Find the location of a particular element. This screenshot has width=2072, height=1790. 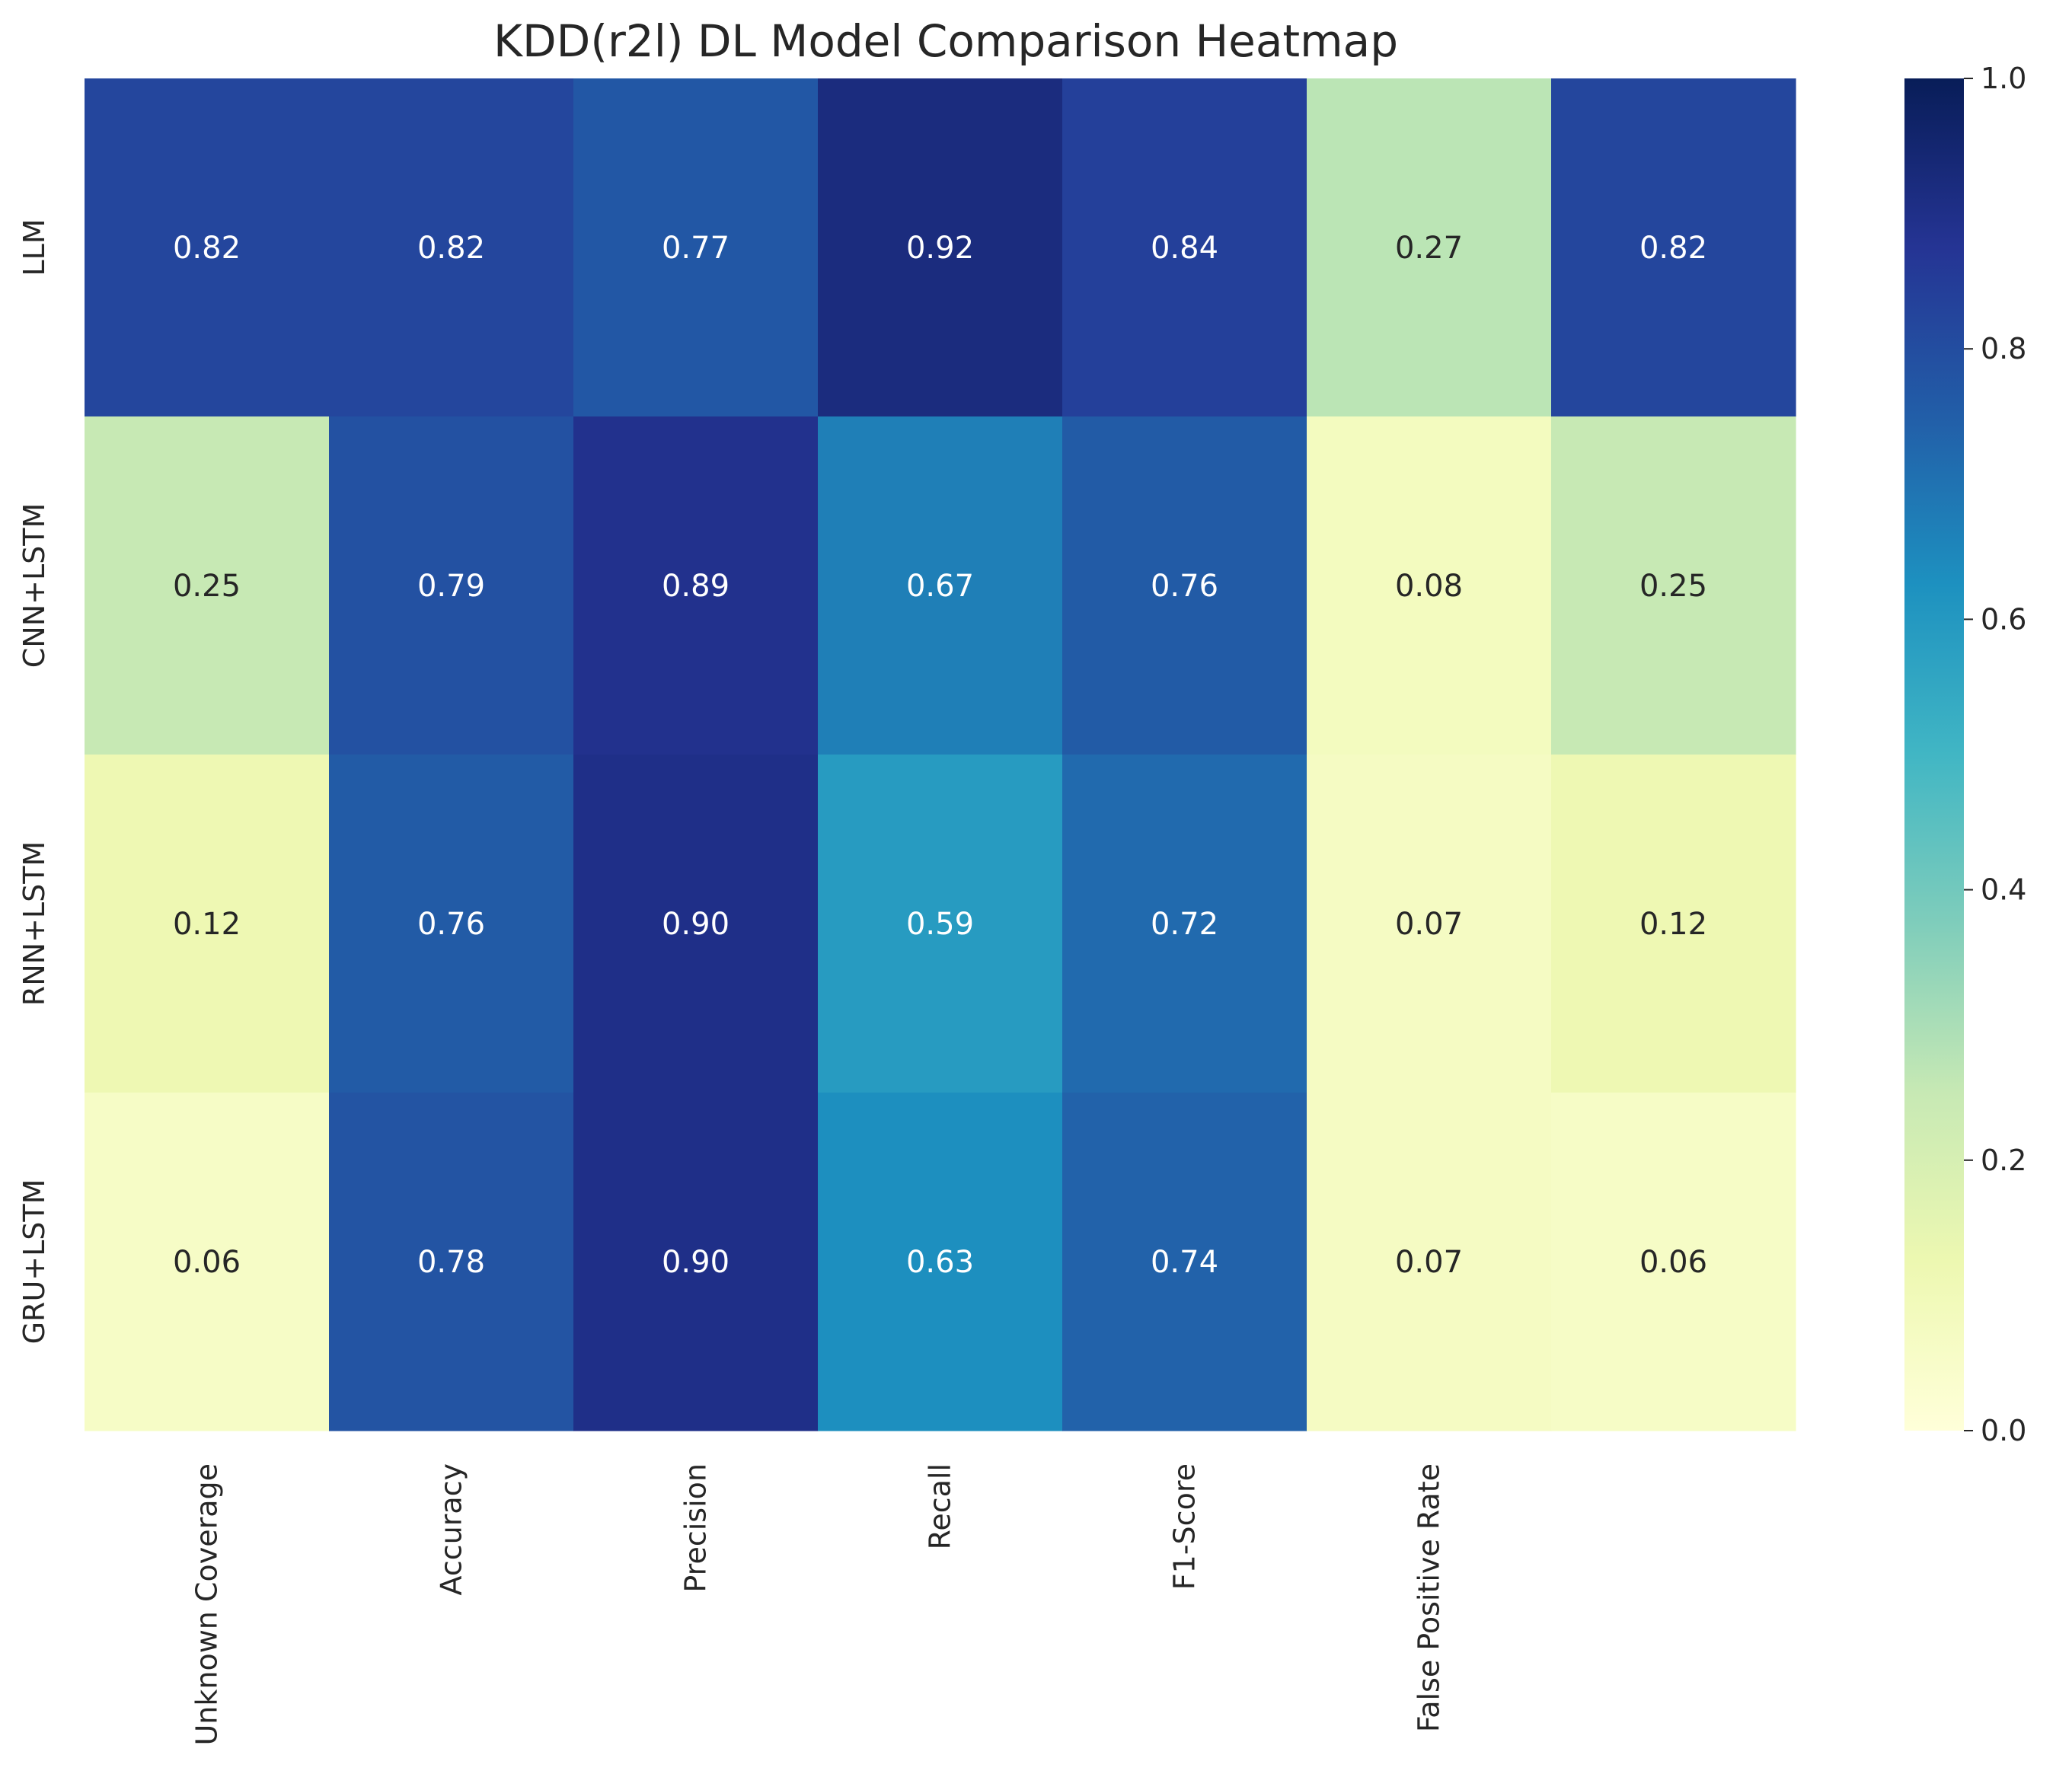

row-tick-label: CNN+LSTM is located at coordinates (34, 585).